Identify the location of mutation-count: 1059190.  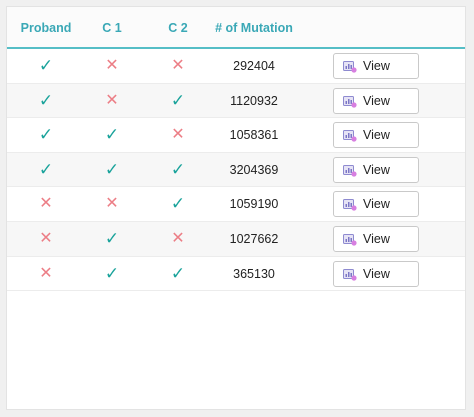
(254, 204).